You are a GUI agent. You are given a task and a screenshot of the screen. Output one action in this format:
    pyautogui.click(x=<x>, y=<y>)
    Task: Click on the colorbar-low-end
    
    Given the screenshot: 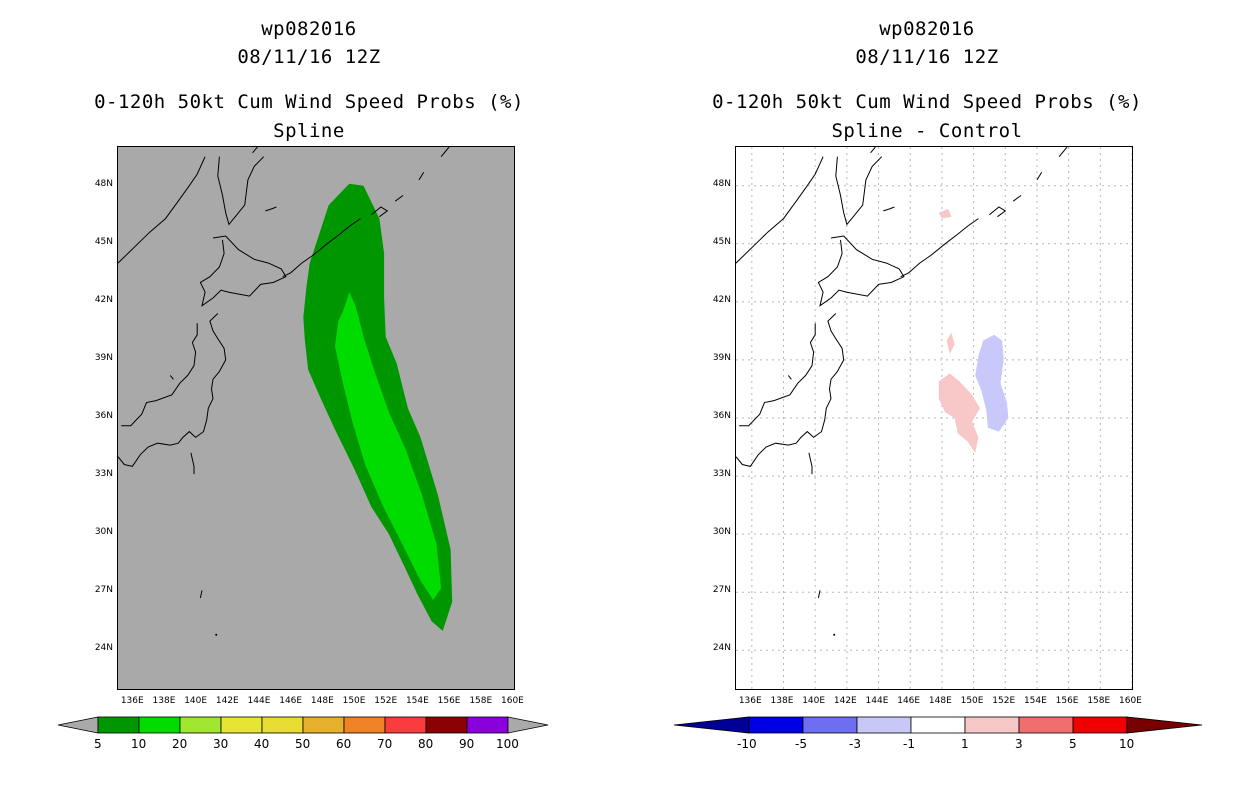 What is the action you would take?
    pyautogui.click(x=78, y=725)
    